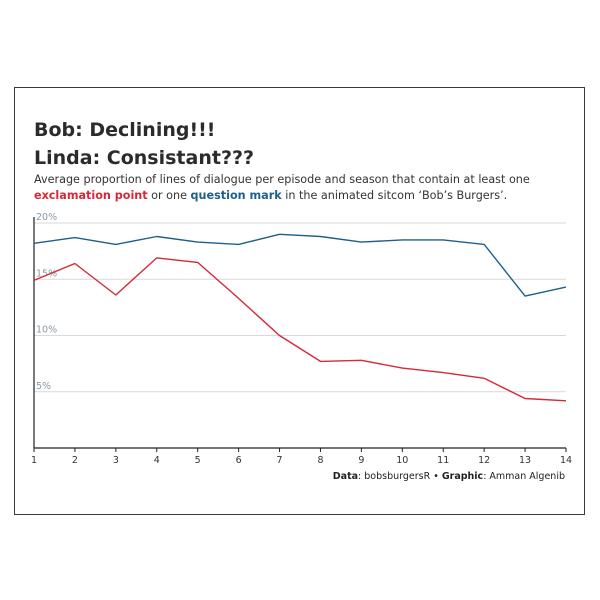 Image resolution: width=600 pixels, height=600 pixels. Describe the element at coordinates (402, 460) in the screenshot. I see `x-tick-label: 10` at that location.